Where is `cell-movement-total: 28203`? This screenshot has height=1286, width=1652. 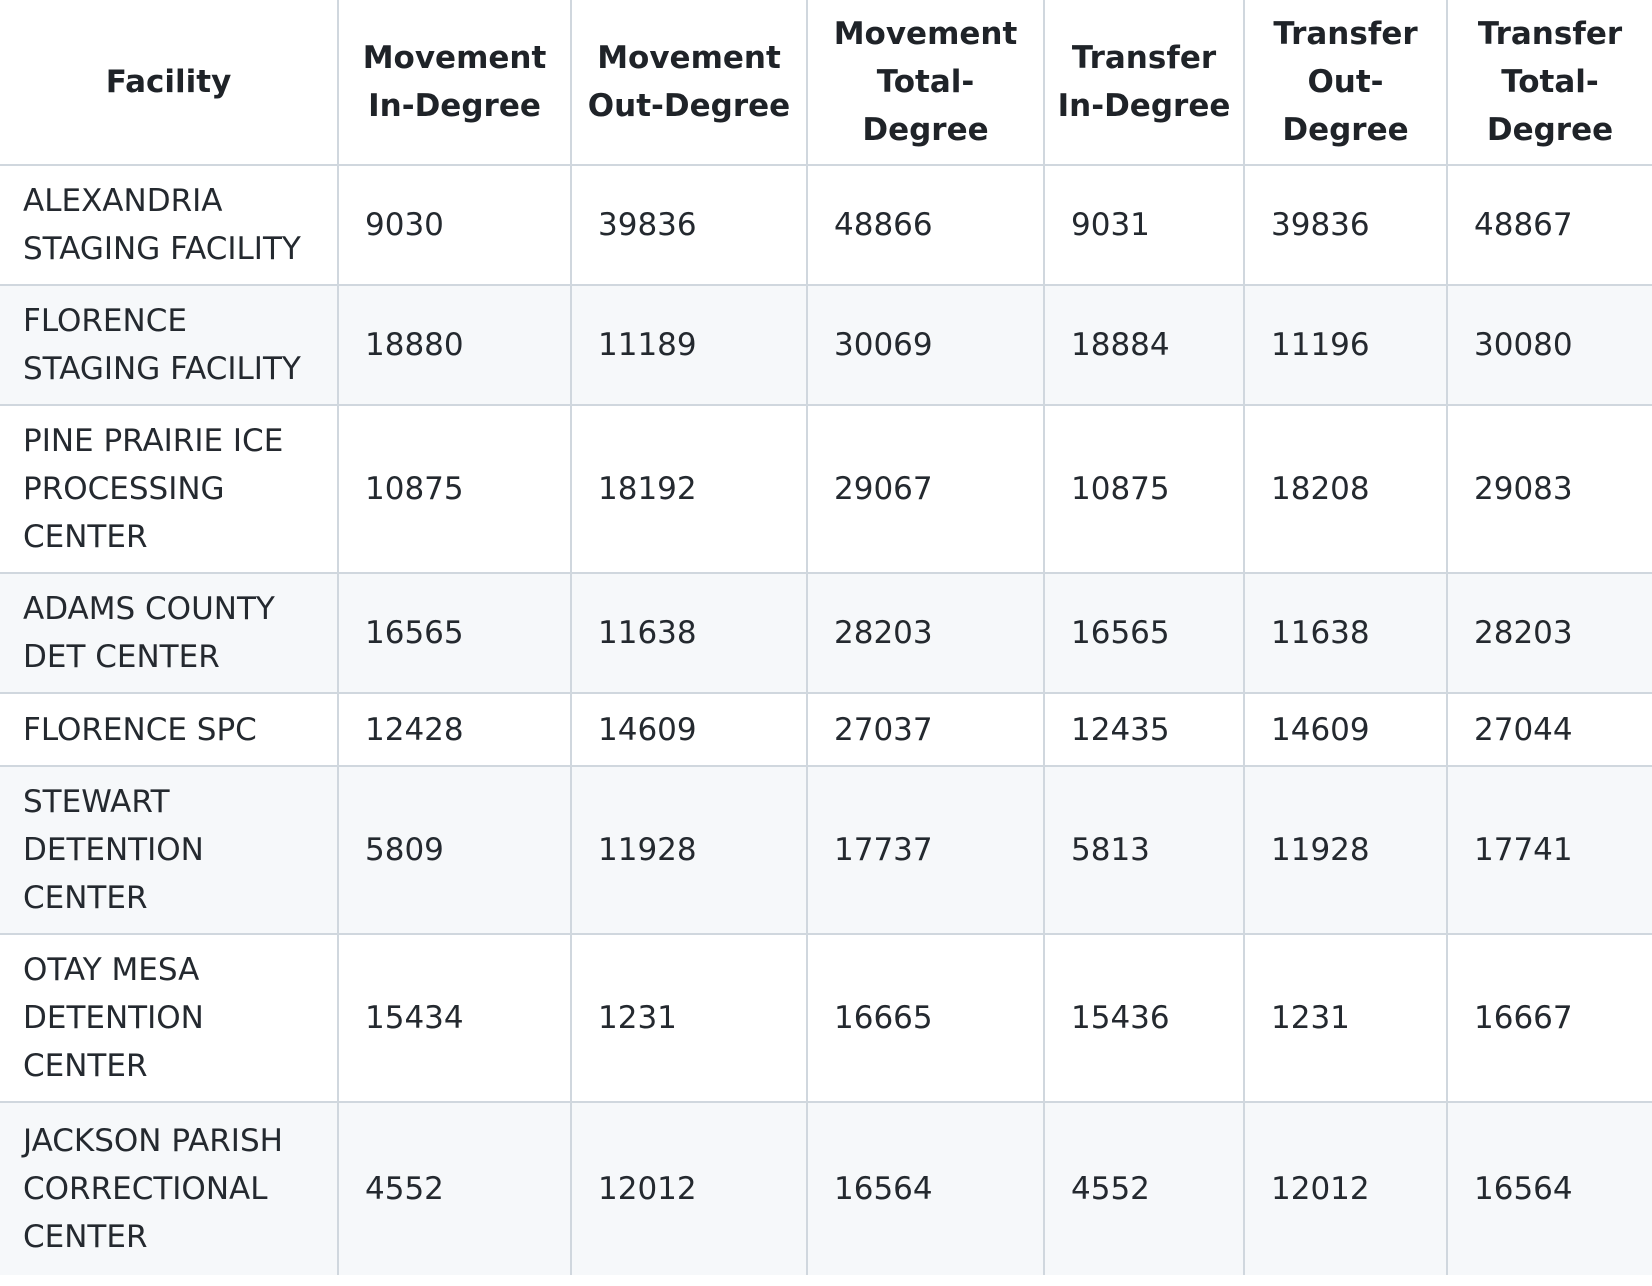 cell-movement-total: 28203 is located at coordinates (925, 633).